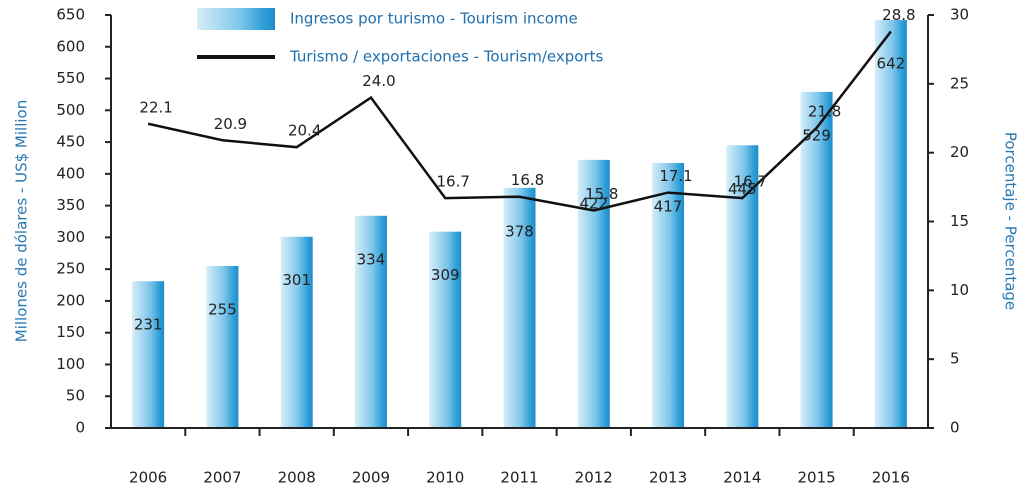 The image size is (1027, 498). What do you see at coordinates (70, 78) in the screenshot?
I see `y-tick-label: 550` at bounding box center [70, 78].